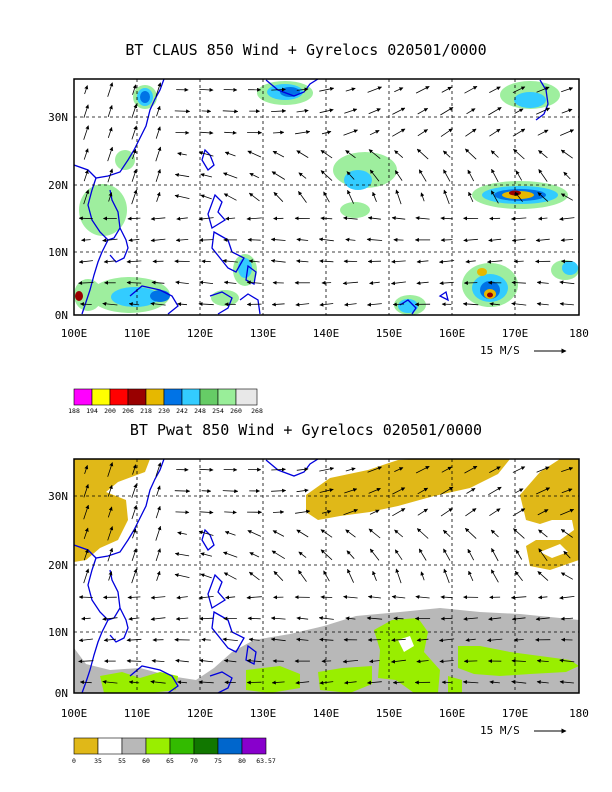  Describe the element at coordinates (58, 252) in the screenshot. I see `y-tick: 10N` at that location.